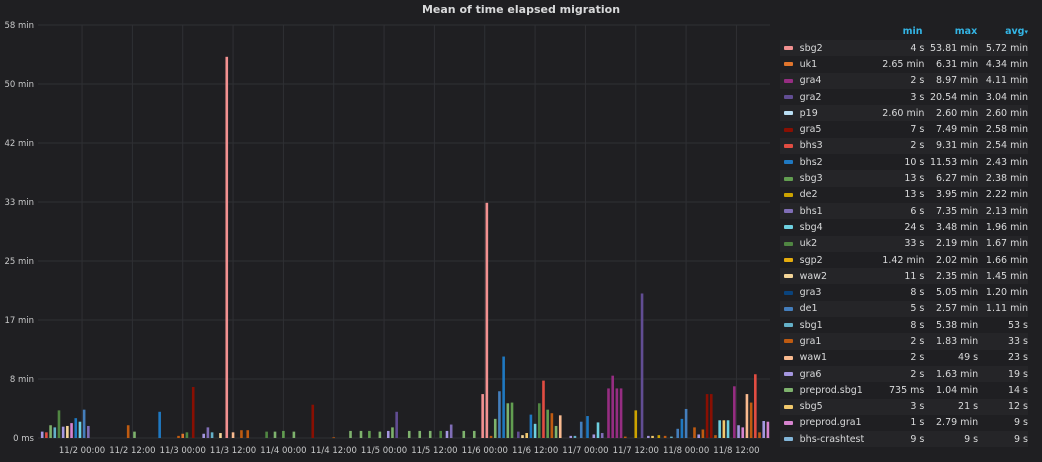 The height and width of the screenshot is (462, 1042). What do you see at coordinates (810, 341) in the screenshot?
I see `legend-series-name: gra1` at bounding box center [810, 341].